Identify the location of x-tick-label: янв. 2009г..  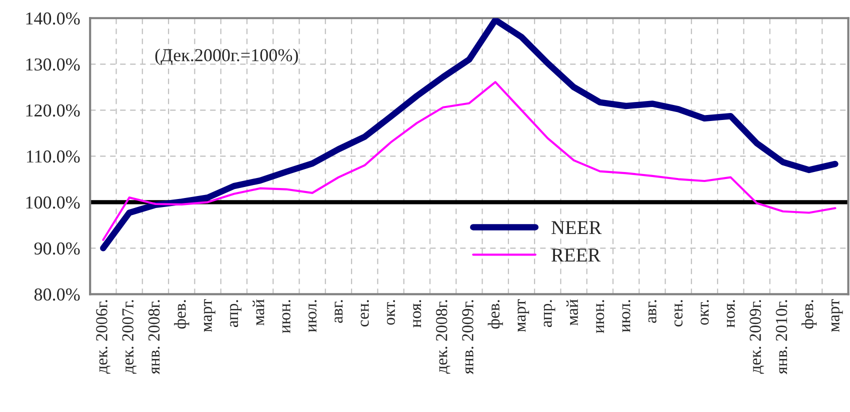
(468, 337).